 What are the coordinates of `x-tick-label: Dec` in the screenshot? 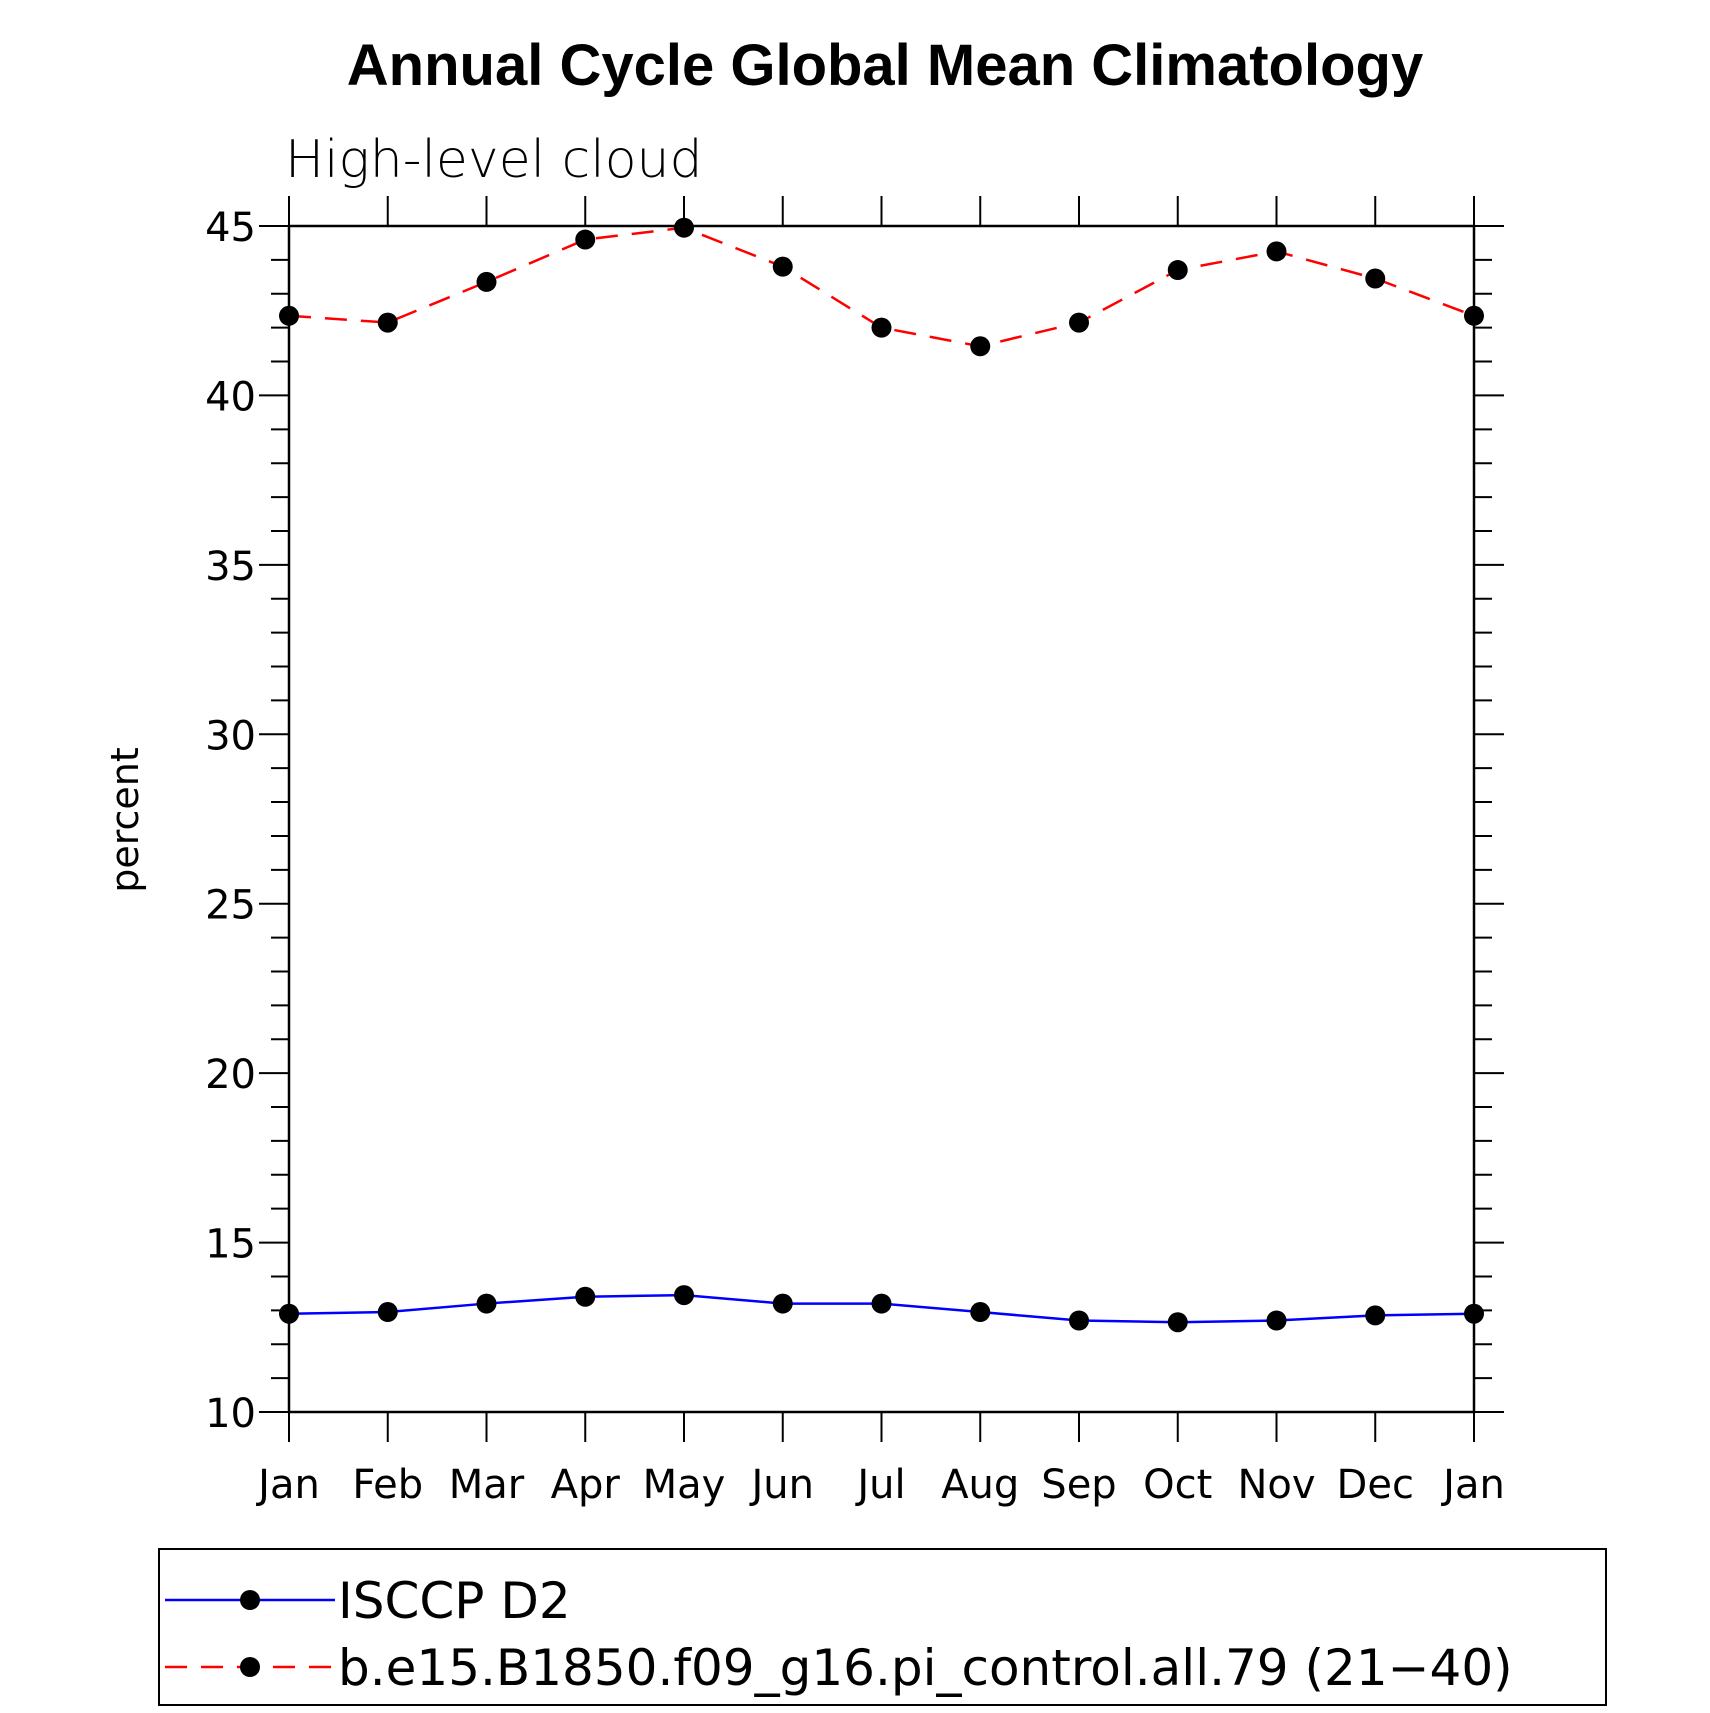 It's located at (1375, 1485).